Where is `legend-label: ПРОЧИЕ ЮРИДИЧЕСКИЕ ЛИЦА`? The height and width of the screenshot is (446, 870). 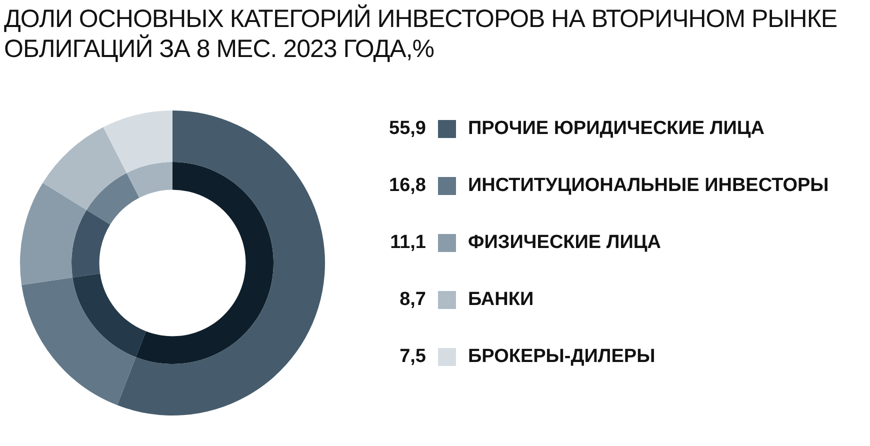
legend-label: ПРОЧИЕ ЮРИДИЧЕСКИЕ ЛИЦА is located at coordinates (616, 129).